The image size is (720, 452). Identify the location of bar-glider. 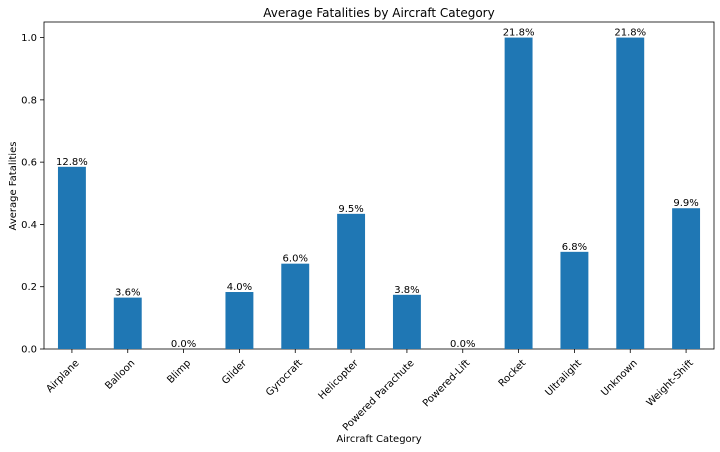
(239, 320).